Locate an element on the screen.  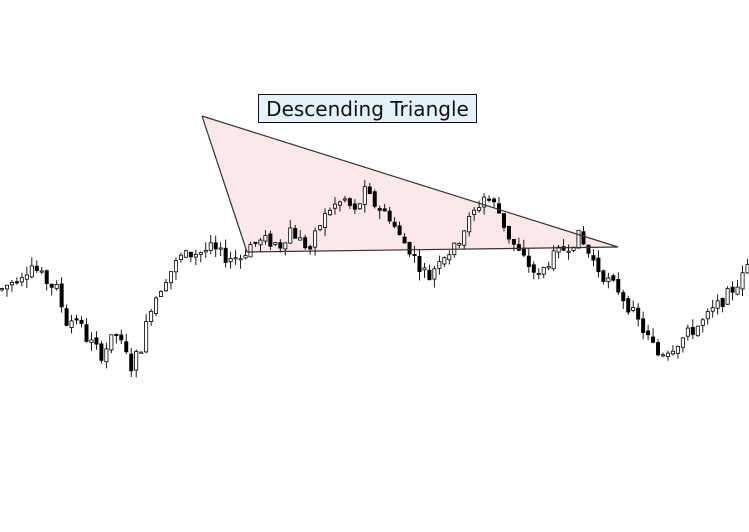
descending-triangle-area is located at coordinates (410, 184).